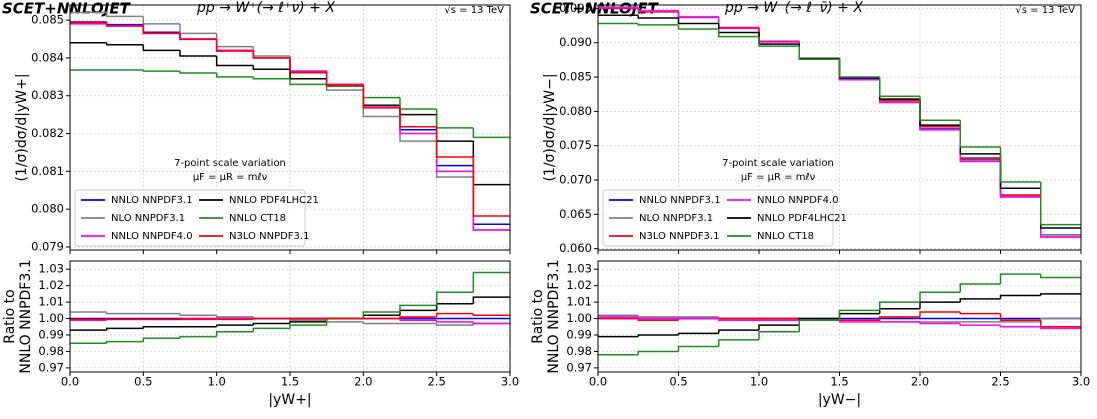 This screenshot has height=419, width=1097. I want to click on y-tick-label: 0.084, so click(47, 57).